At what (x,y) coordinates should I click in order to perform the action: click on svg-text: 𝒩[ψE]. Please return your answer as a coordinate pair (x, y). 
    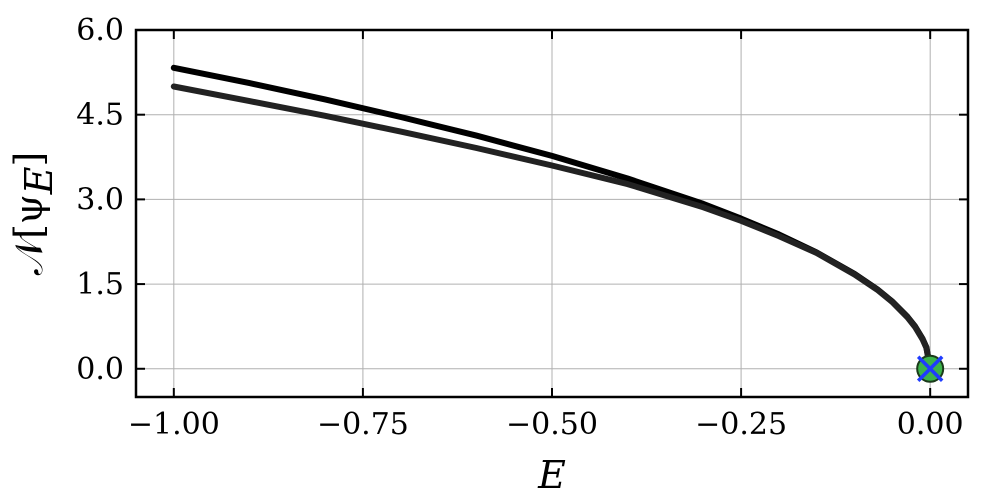
    Looking at the image, I should click on (34, 214).